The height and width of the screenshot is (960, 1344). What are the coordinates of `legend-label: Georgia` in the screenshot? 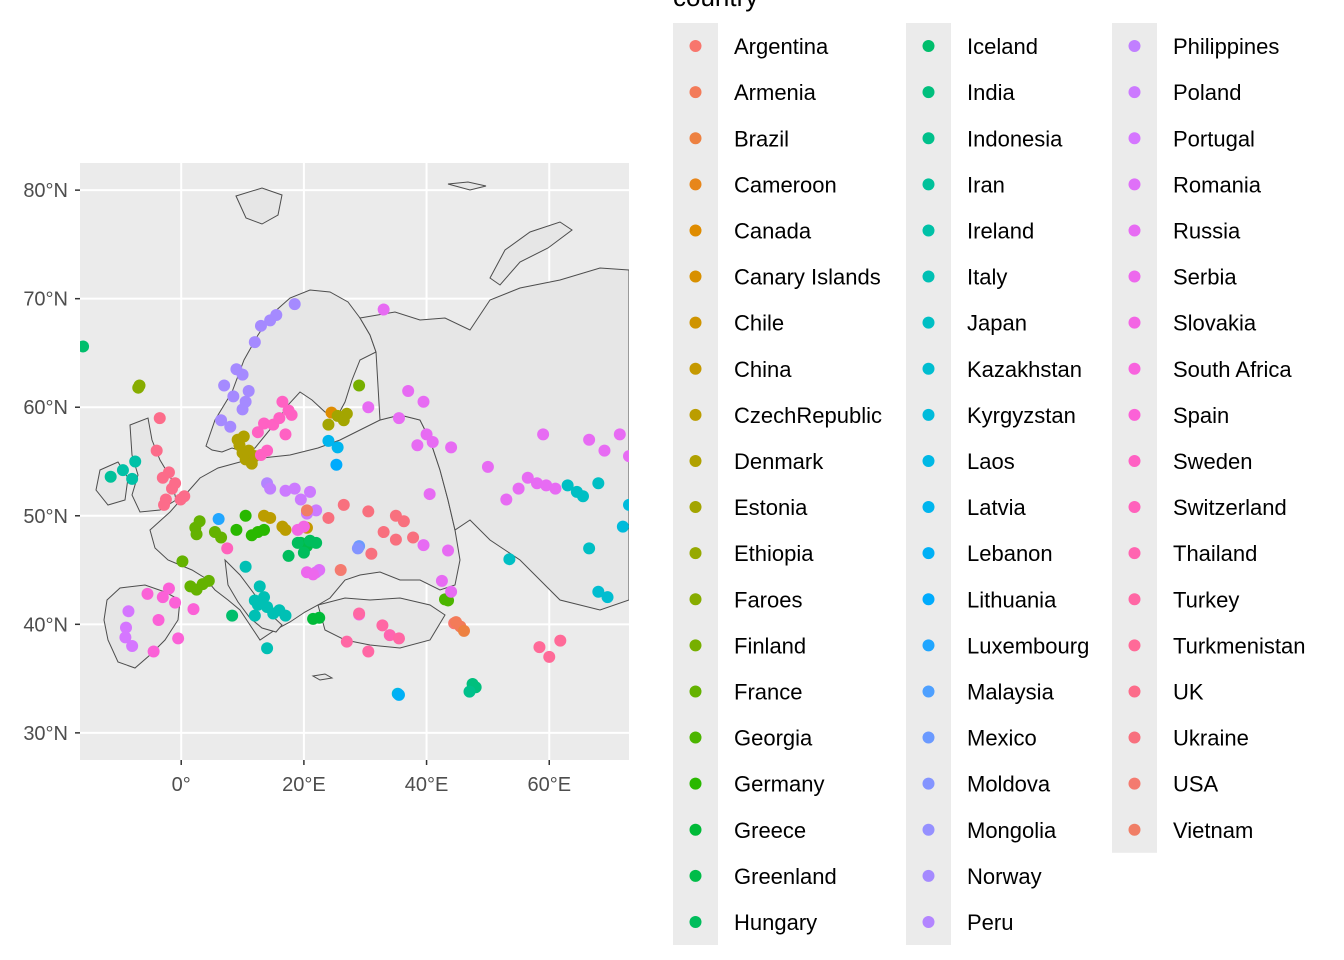 It's located at (773, 738).